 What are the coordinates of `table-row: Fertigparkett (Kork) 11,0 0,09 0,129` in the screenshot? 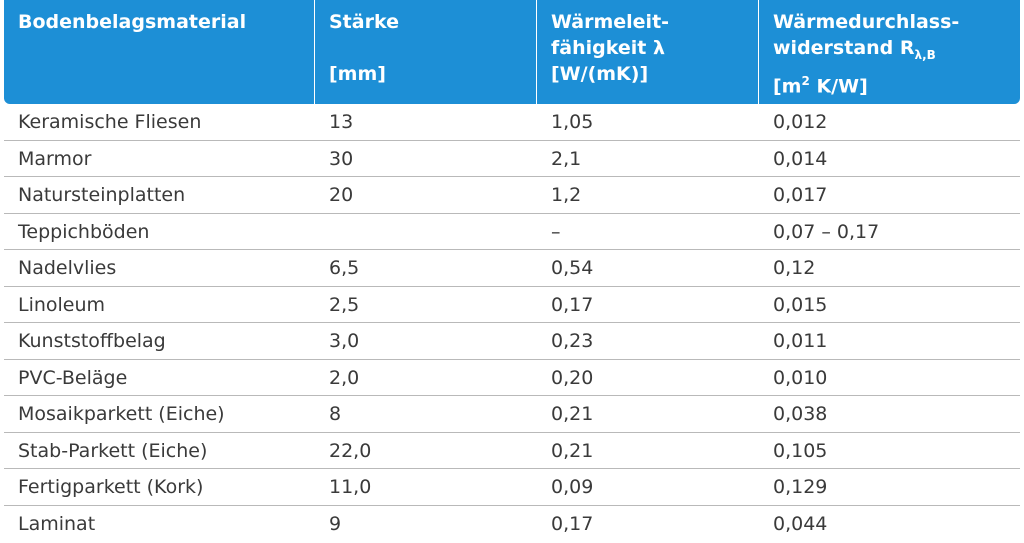 It's located at (512, 487).